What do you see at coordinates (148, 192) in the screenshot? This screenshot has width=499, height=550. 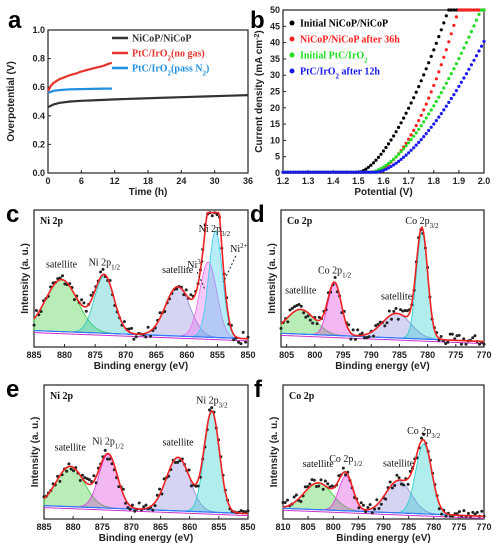 I see `x-axis-label-a: Time (h)` at bounding box center [148, 192].